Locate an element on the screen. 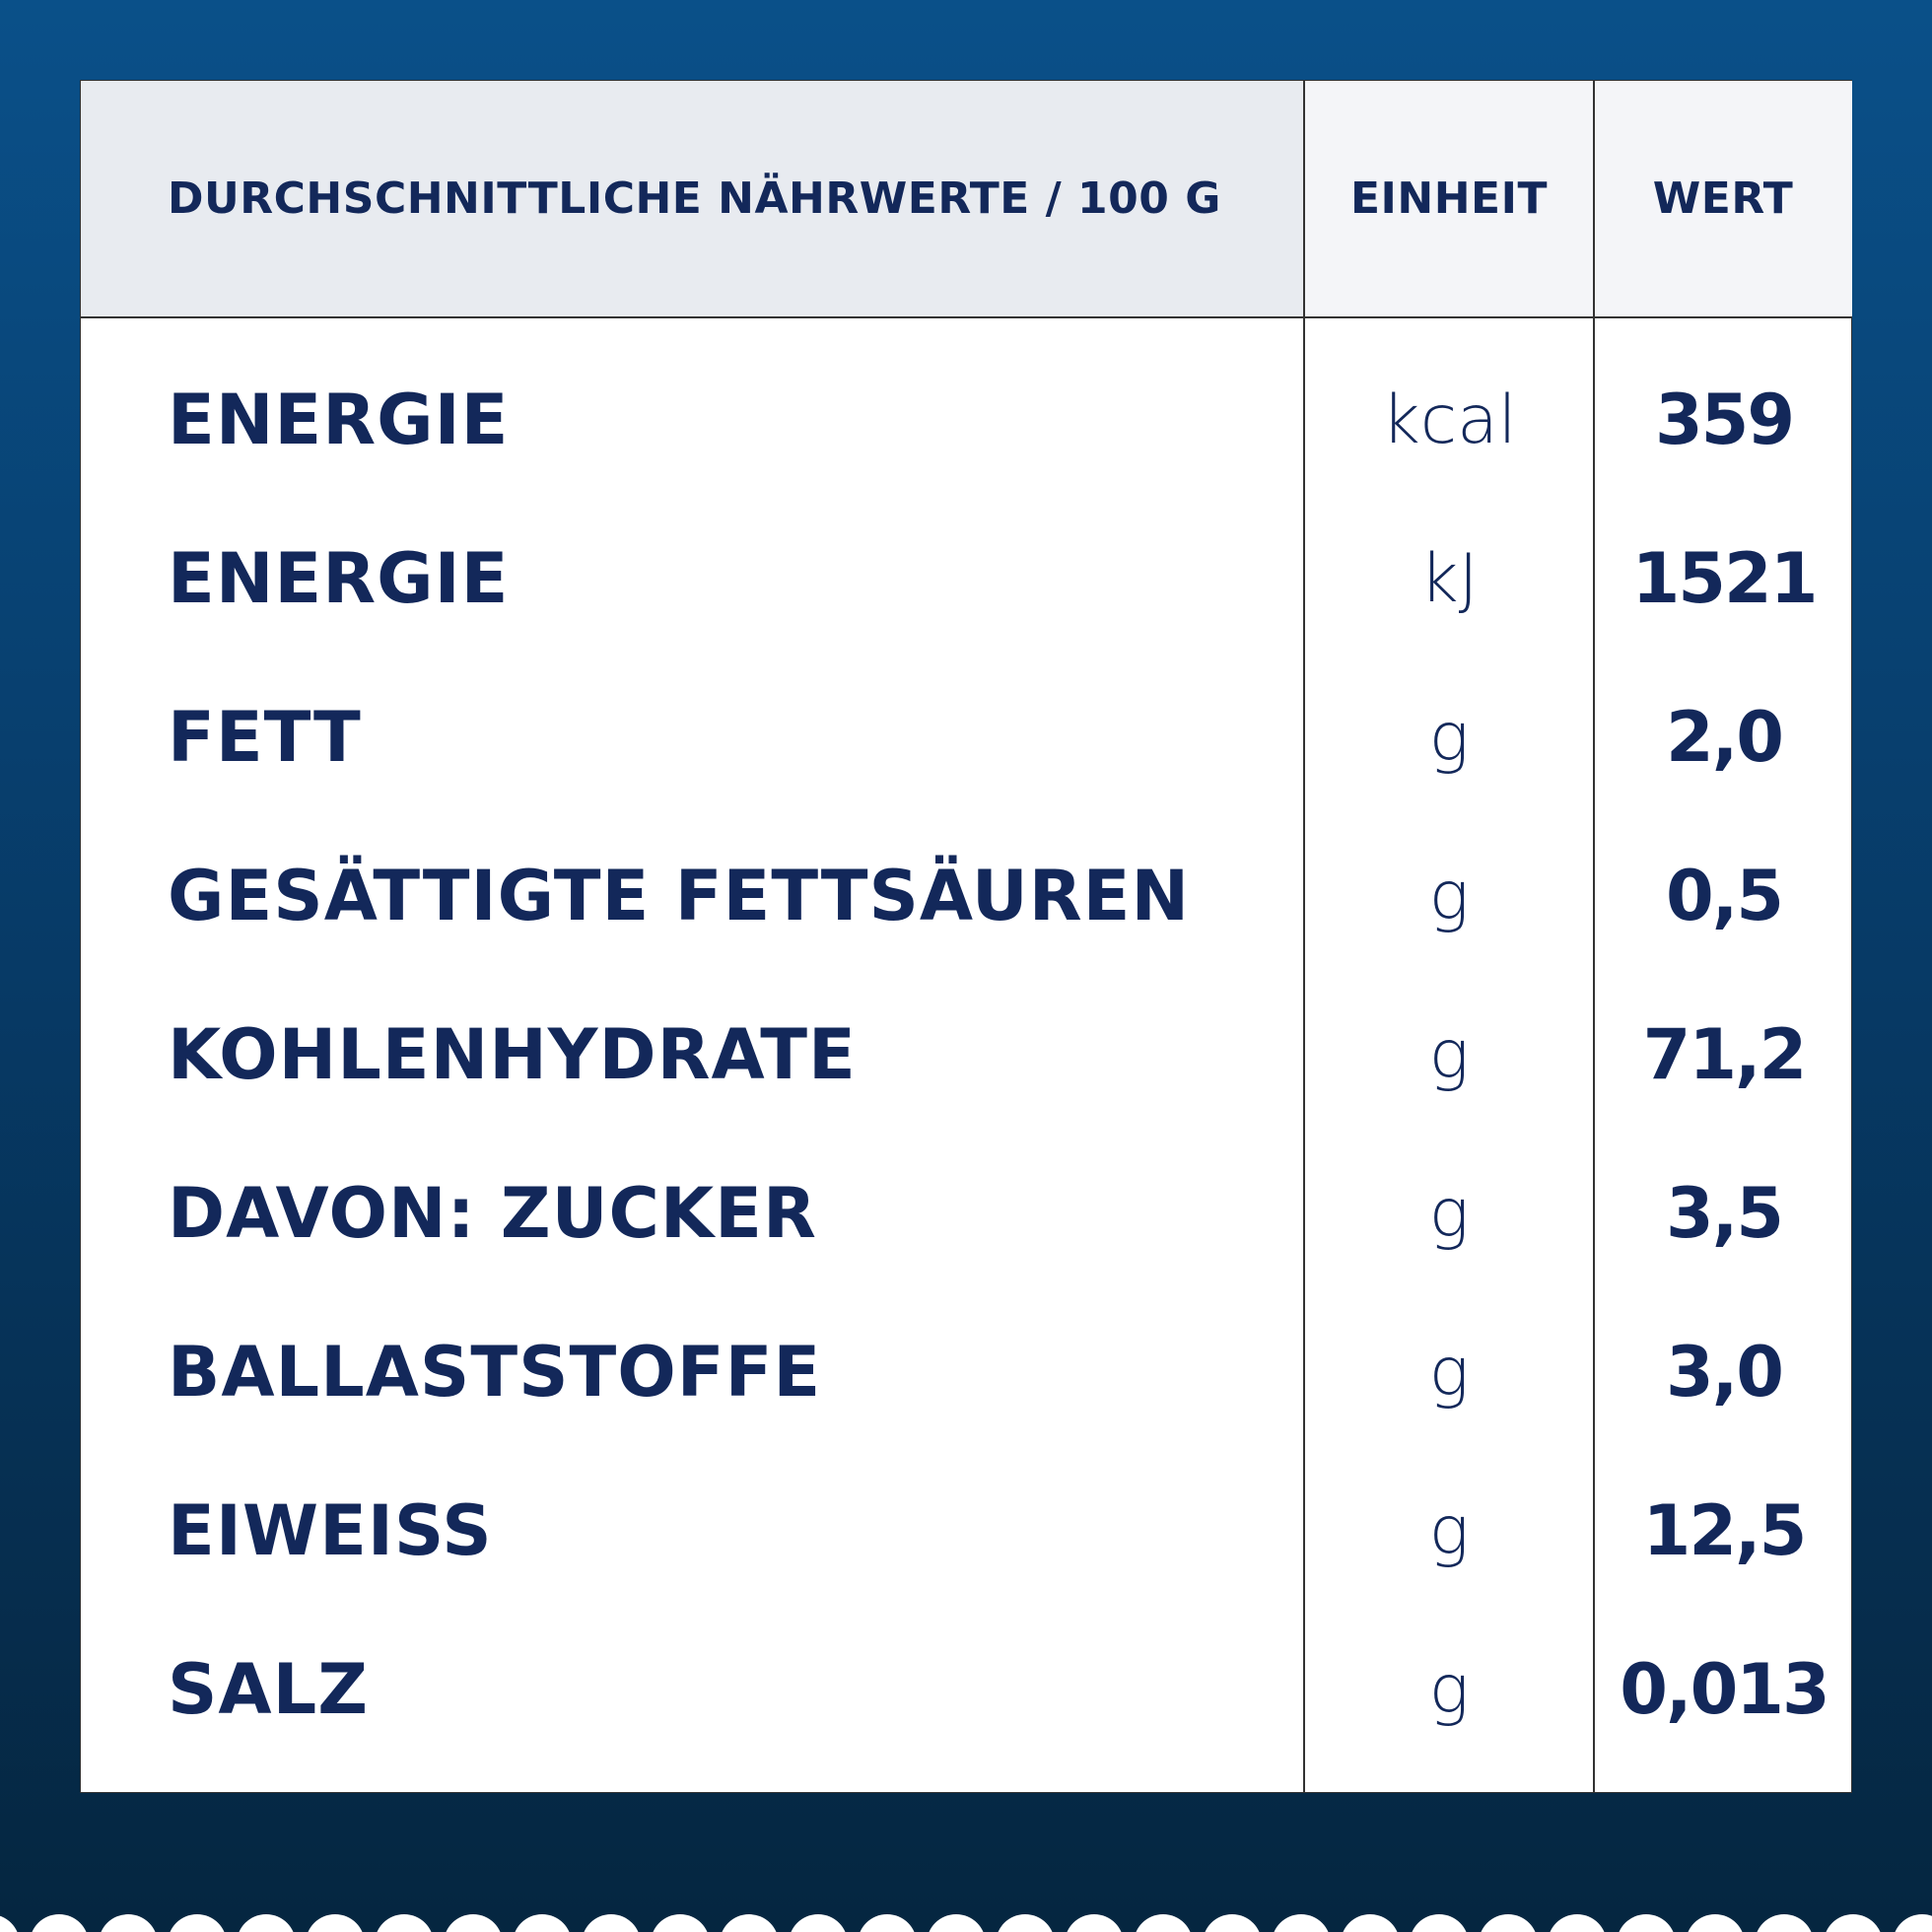 This screenshot has height=1932, width=1932. row-label: BALLASTSTOFFE is located at coordinates (495, 1373).